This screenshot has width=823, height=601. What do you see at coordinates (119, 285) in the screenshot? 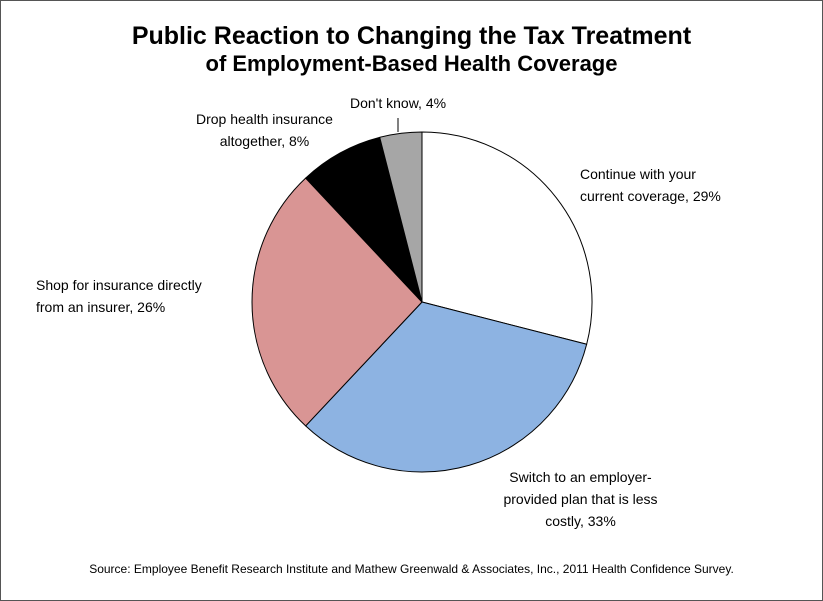
I see `slice-label-shop-line-1: Shop for insurance directly` at bounding box center [119, 285].